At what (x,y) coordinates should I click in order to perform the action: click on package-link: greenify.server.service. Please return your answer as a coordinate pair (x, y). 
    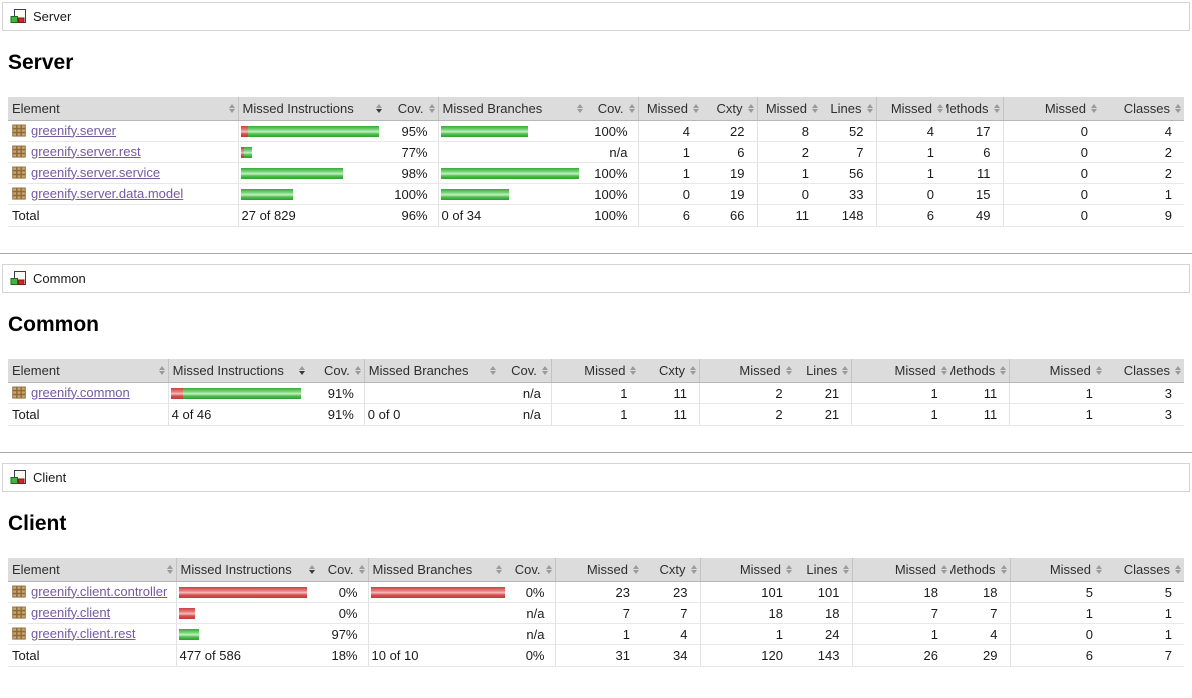
    Looking at the image, I should click on (96, 172).